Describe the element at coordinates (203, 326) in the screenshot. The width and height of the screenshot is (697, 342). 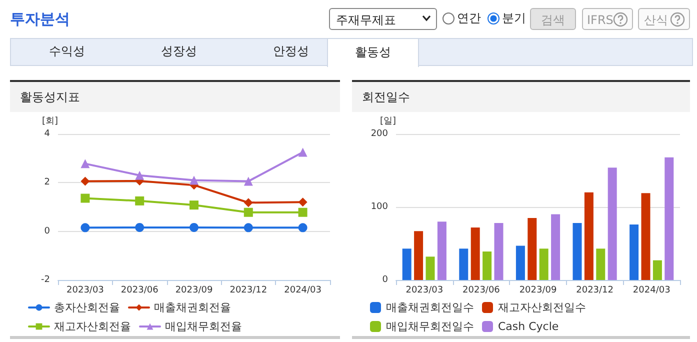
I see `legend-label: 매입채무회전율` at that location.